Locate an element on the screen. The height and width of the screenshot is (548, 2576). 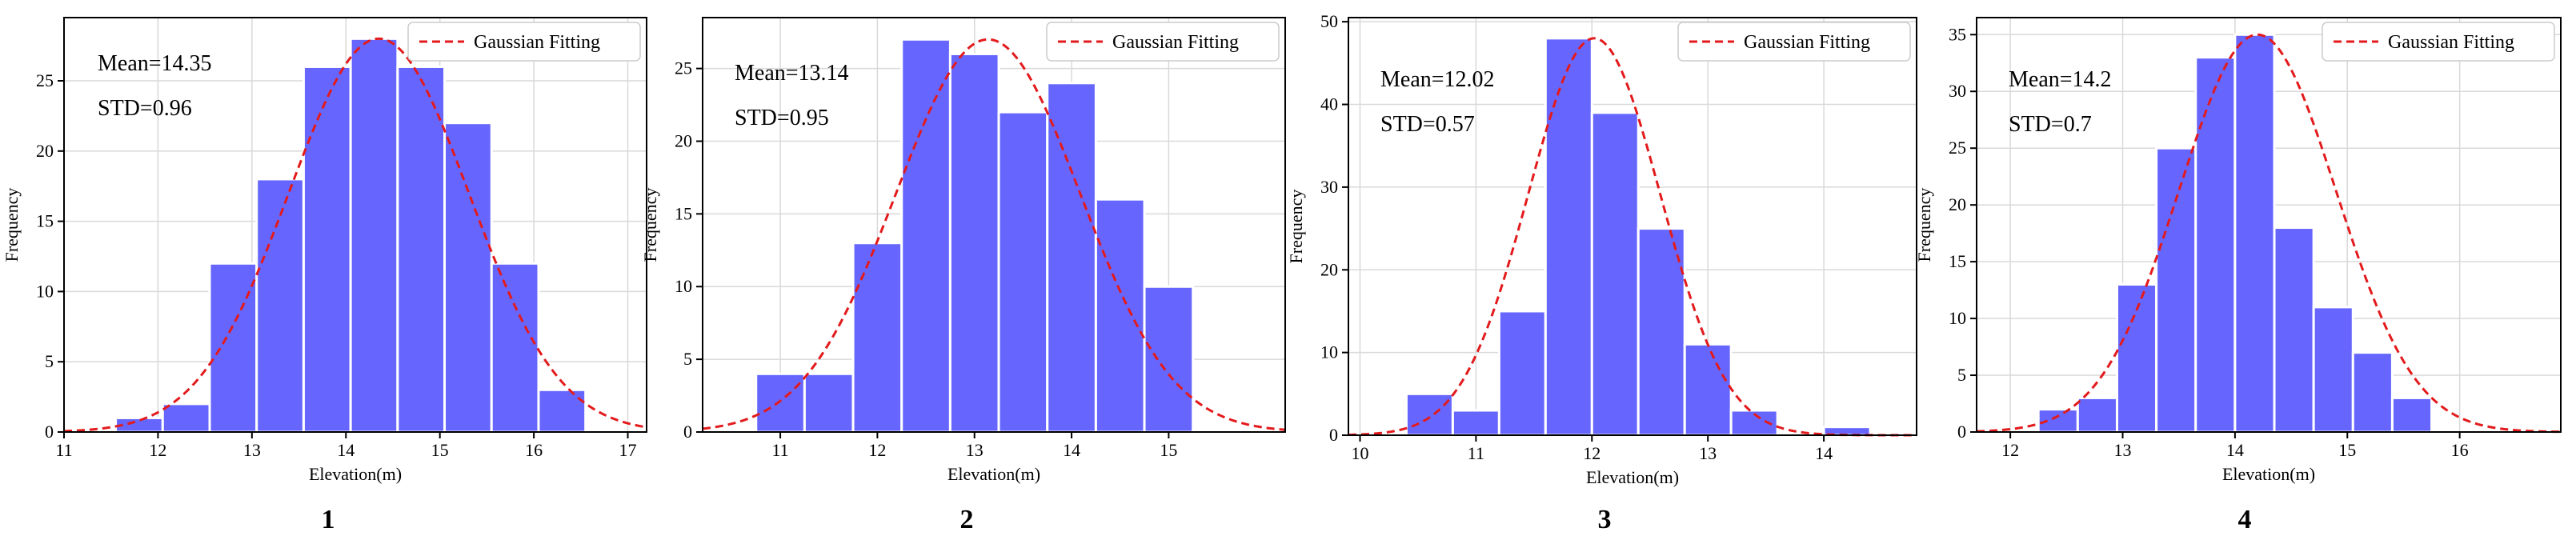
panel-number: 1 is located at coordinates (328, 519).